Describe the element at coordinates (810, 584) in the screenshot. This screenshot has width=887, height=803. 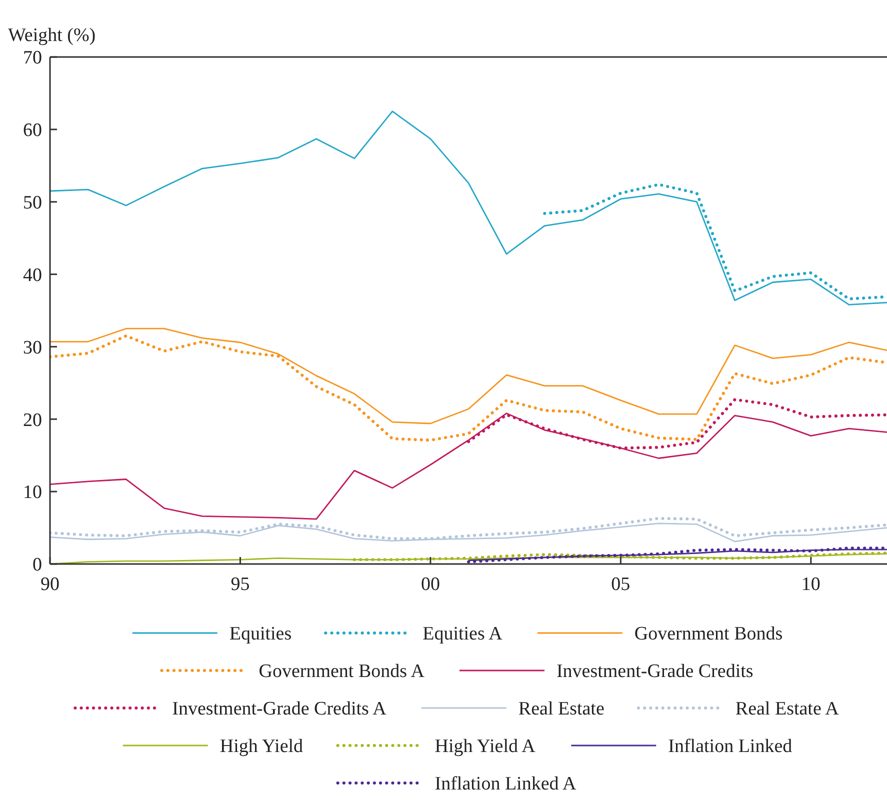
I see `x-tick-label: 10` at that location.